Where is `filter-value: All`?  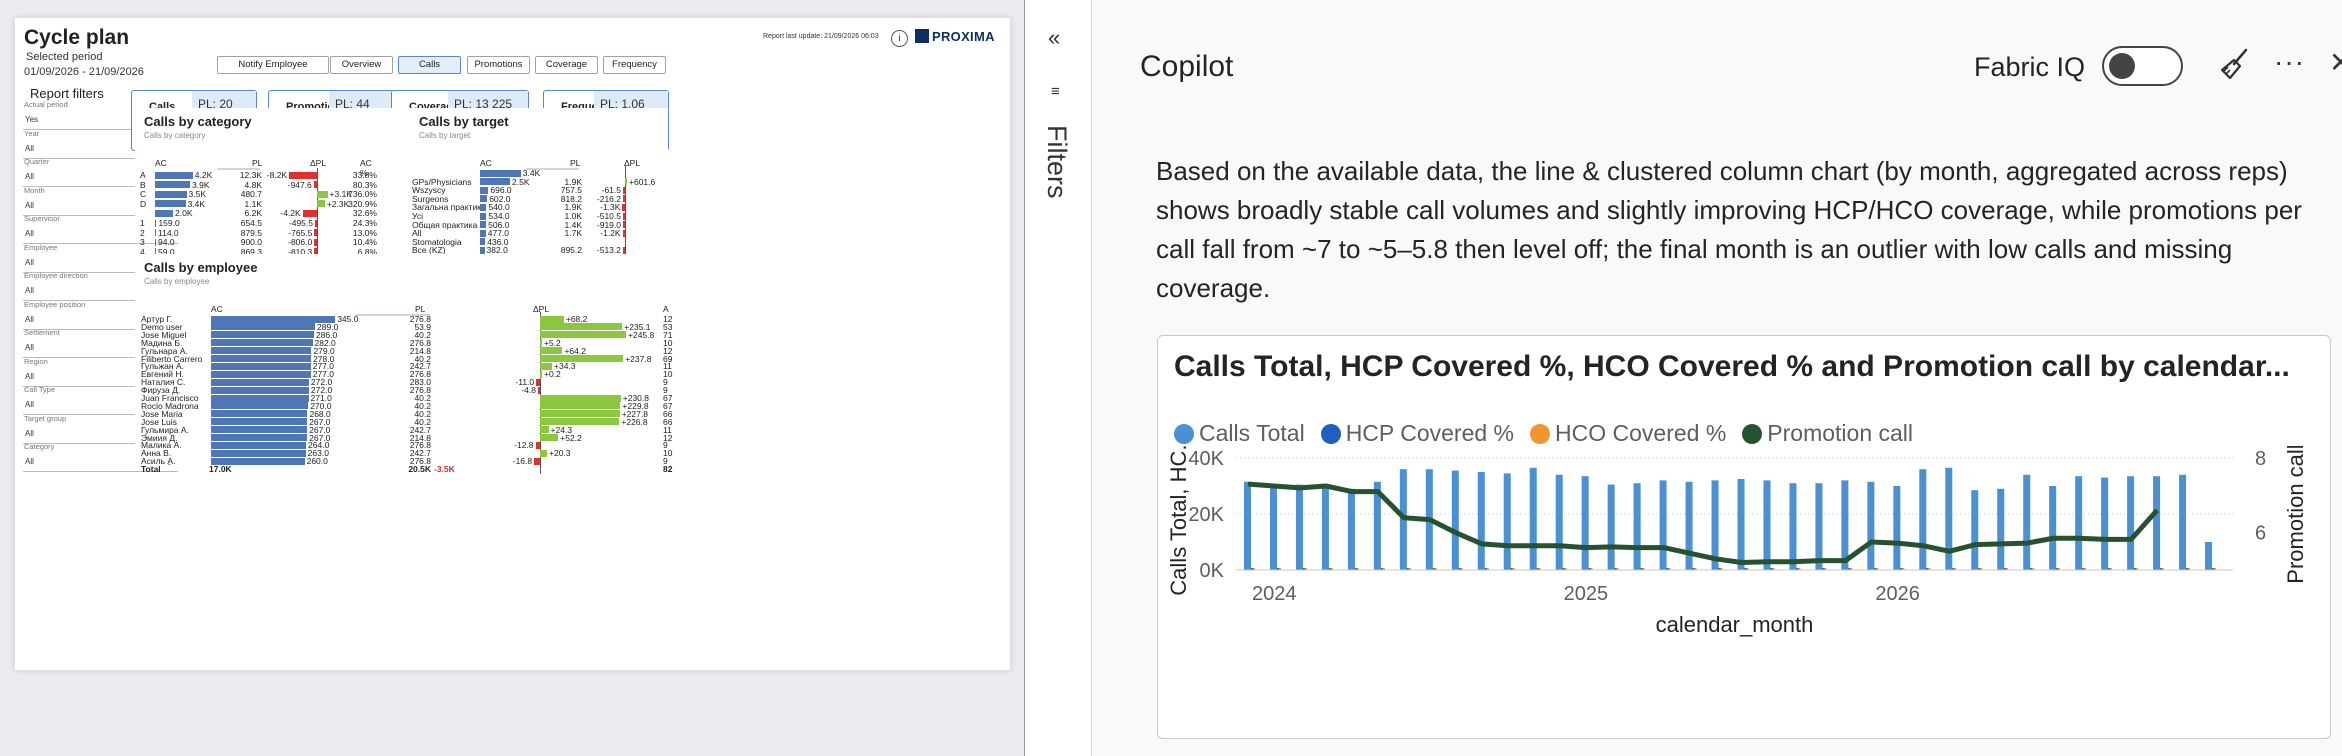
filter-value: All is located at coordinates (29, 376).